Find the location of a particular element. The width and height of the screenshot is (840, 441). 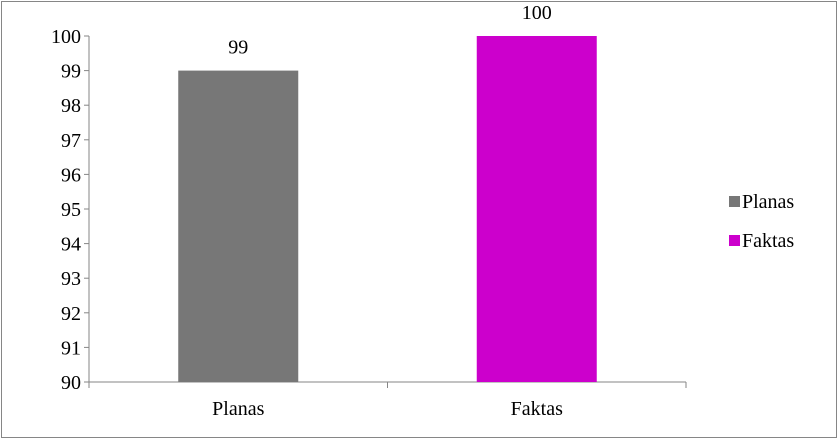

x-category-label: Planas is located at coordinates (238, 409).